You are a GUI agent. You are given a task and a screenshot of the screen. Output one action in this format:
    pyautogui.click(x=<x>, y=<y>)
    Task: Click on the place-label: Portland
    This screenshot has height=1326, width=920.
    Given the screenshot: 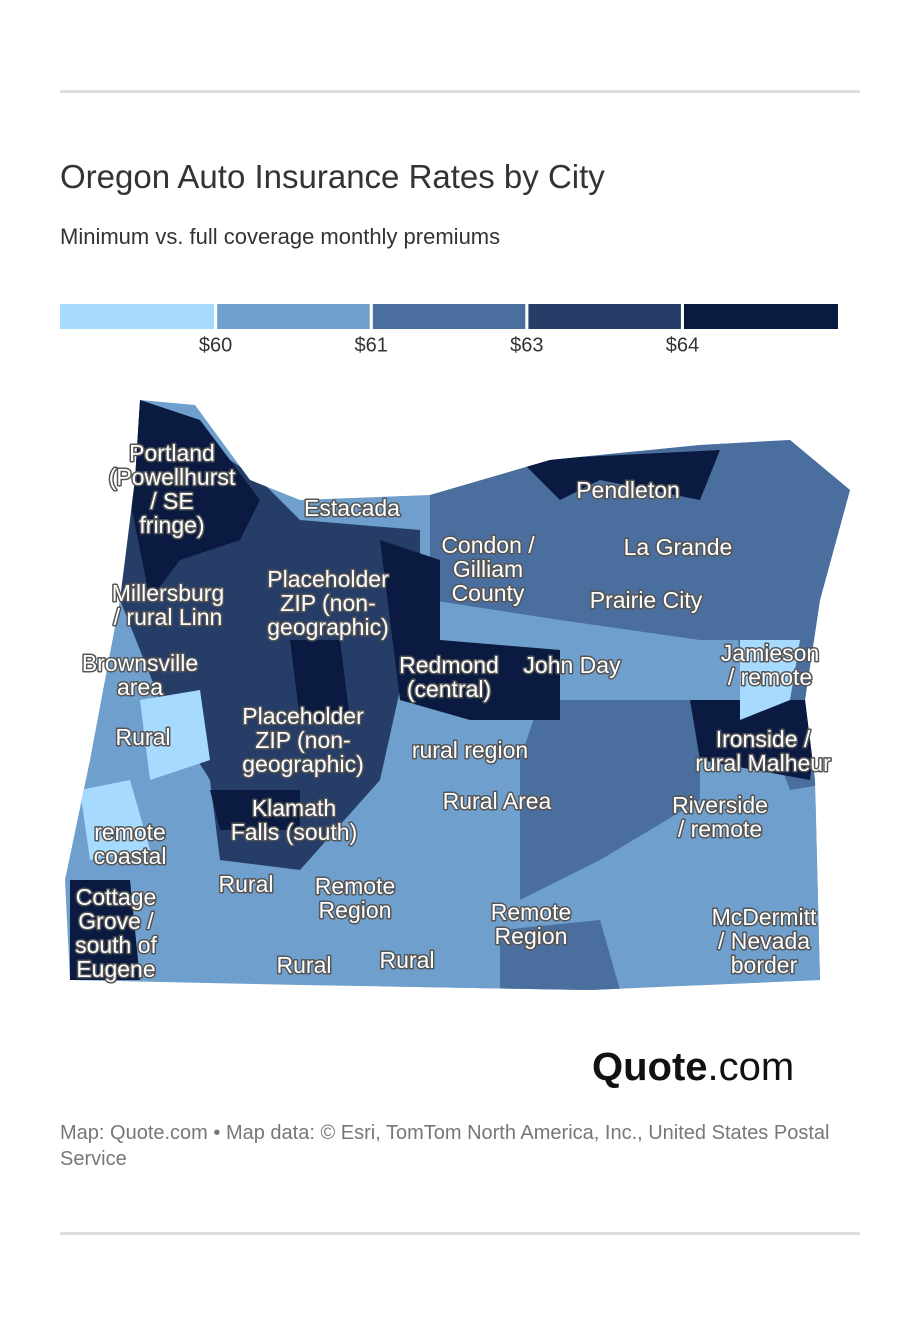 What is the action you would take?
    pyautogui.click(x=172, y=453)
    